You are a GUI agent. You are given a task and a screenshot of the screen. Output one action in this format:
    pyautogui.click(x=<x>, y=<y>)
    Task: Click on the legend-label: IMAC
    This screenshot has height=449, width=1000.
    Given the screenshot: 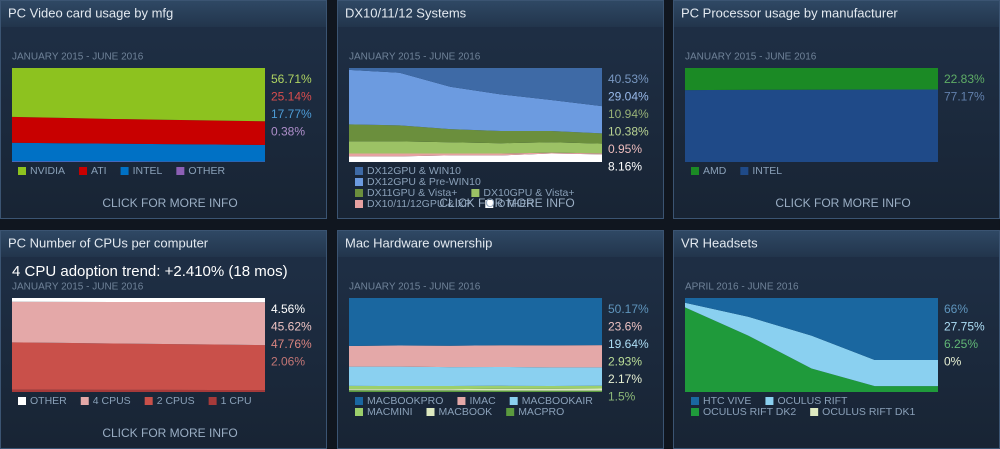 What is the action you would take?
    pyautogui.click(x=482, y=401)
    